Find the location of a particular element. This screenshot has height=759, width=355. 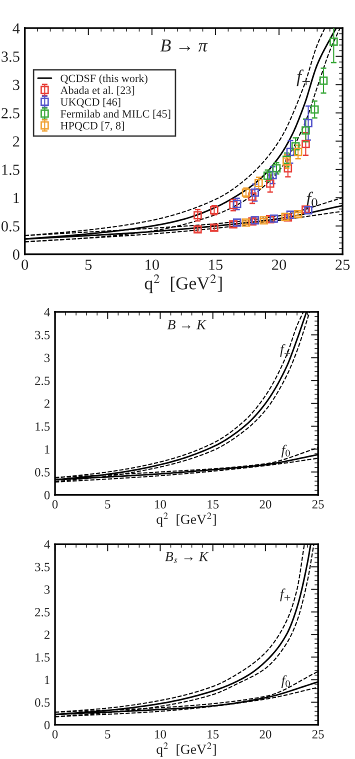

legend-label: Abada et al. [23] is located at coordinates (97, 91).